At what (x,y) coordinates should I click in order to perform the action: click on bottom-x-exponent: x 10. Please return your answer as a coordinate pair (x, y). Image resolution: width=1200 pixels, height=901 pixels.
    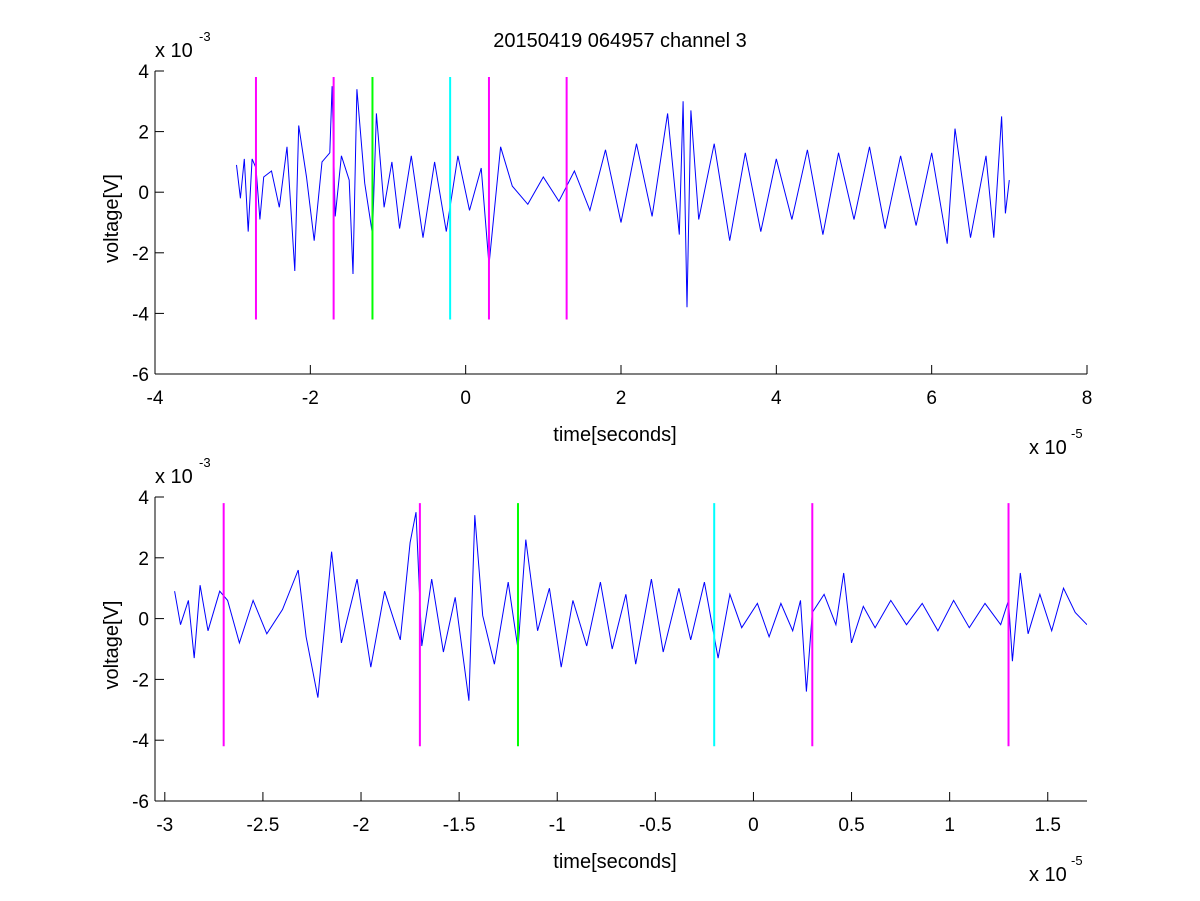
    Looking at the image, I should click on (1048, 875).